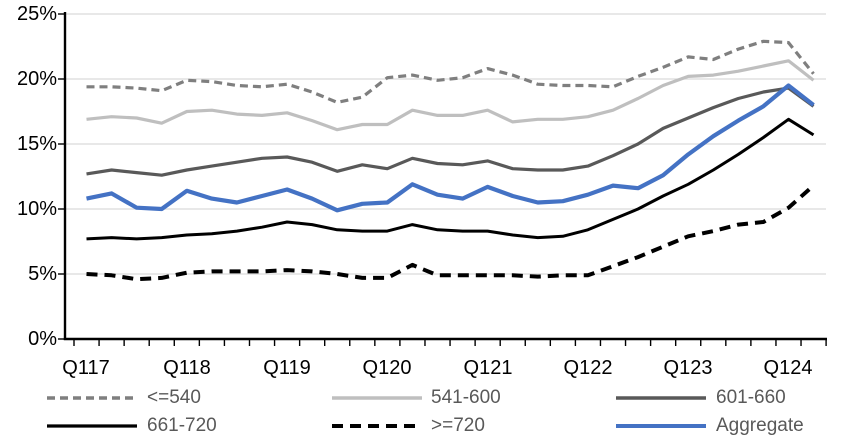  What do you see at coordinates (788, 368) in the screenshot?
I see `x-tick-label-q124: Q124` at bounding box center [788, 368].